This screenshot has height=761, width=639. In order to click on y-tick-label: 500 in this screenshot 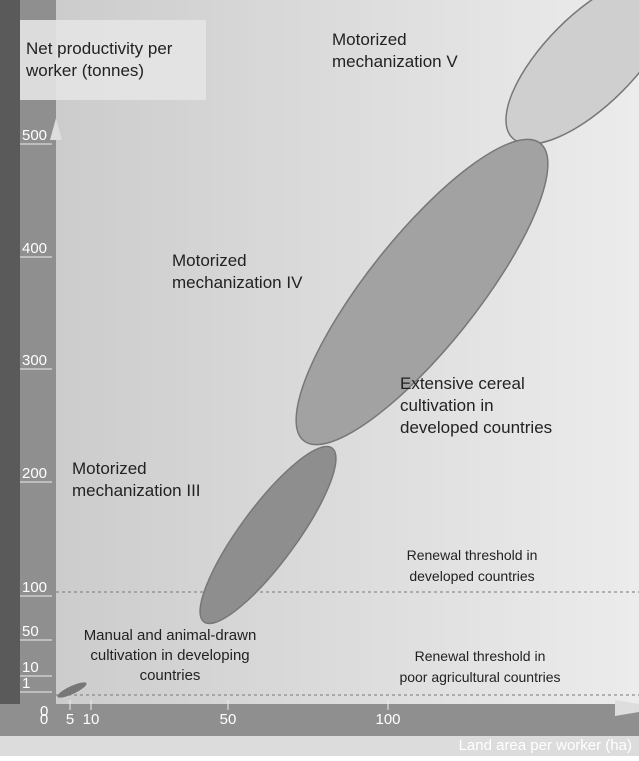, I will do `click(34, 135)`.